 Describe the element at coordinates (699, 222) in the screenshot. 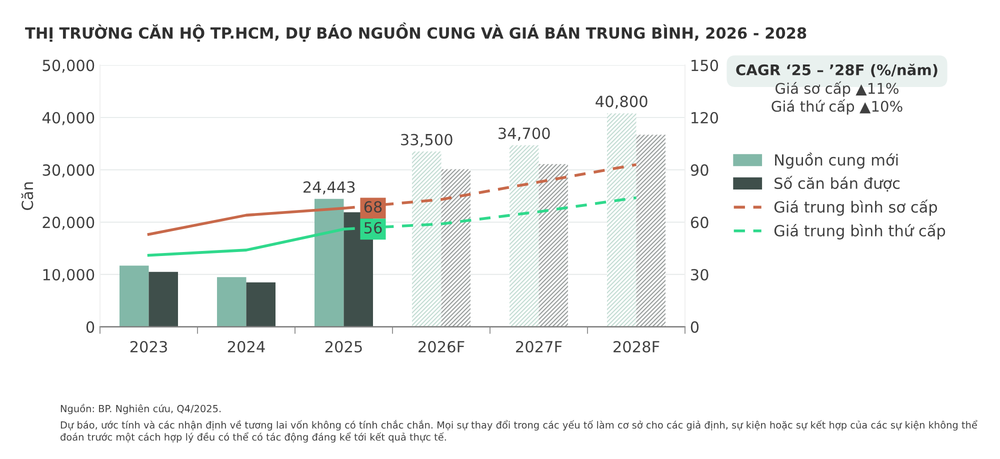

I see `y2-tick-label: 60` at that location.